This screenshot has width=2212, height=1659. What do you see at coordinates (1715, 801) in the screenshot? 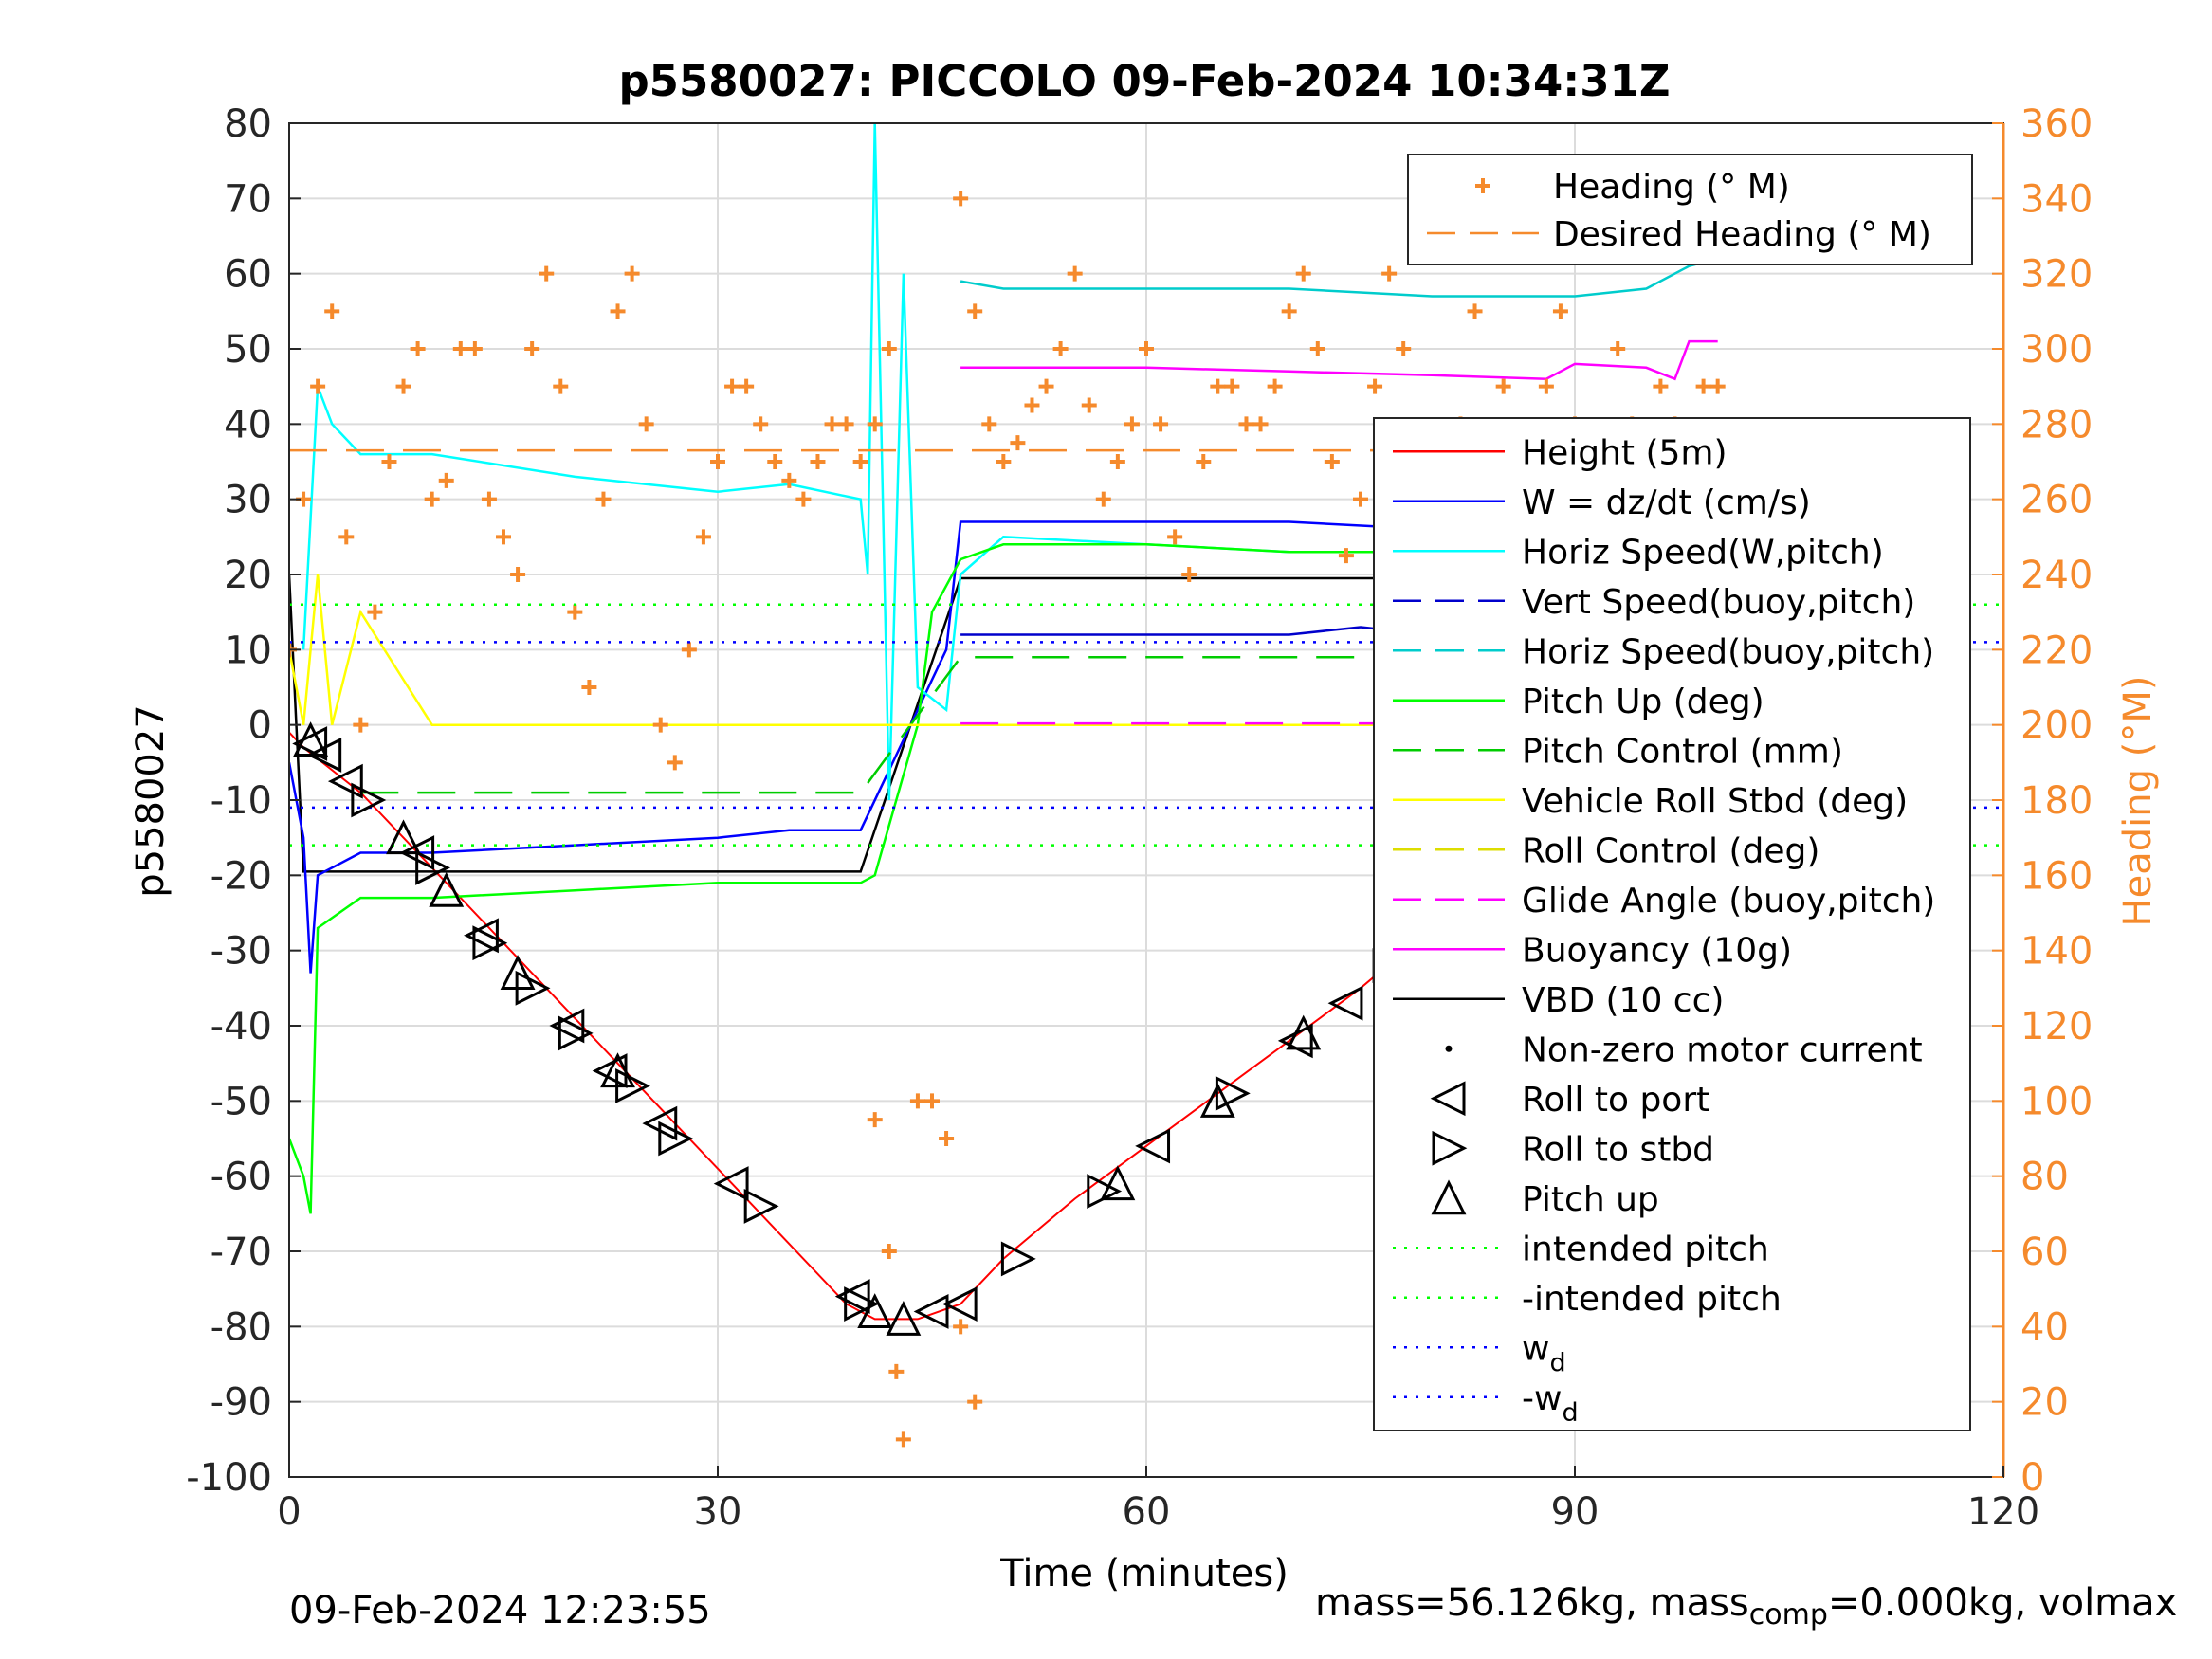
I see `legend-label: Vehicle Roll Stbd (deg)` at bounding box center [1715, 801].